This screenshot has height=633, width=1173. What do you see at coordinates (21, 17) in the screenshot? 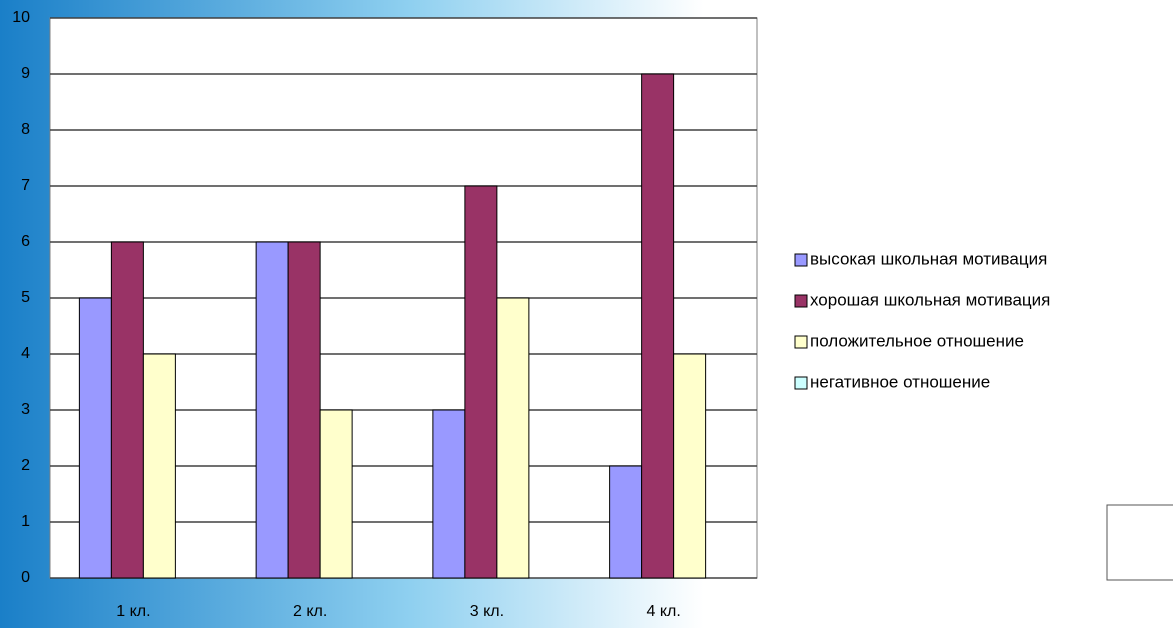
I see `y-tick-label: 10` at bounding box center [21, 17].